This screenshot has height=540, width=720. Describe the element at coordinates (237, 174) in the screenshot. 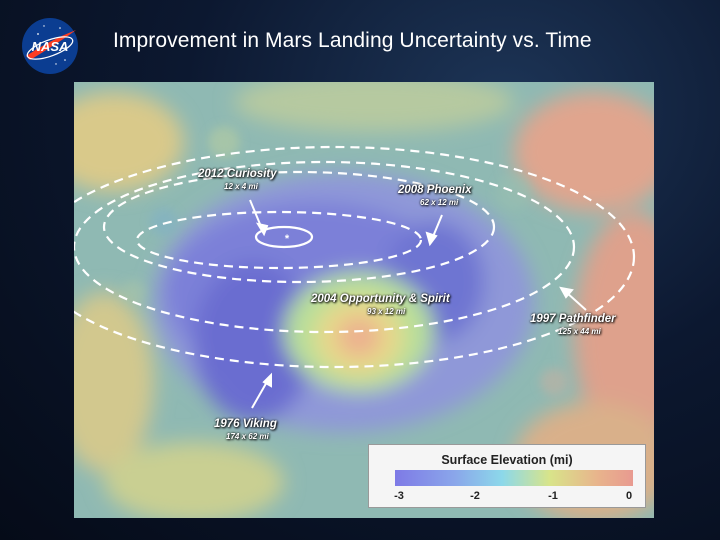

I see `landing-name: 2012 Curiosity` at that location.